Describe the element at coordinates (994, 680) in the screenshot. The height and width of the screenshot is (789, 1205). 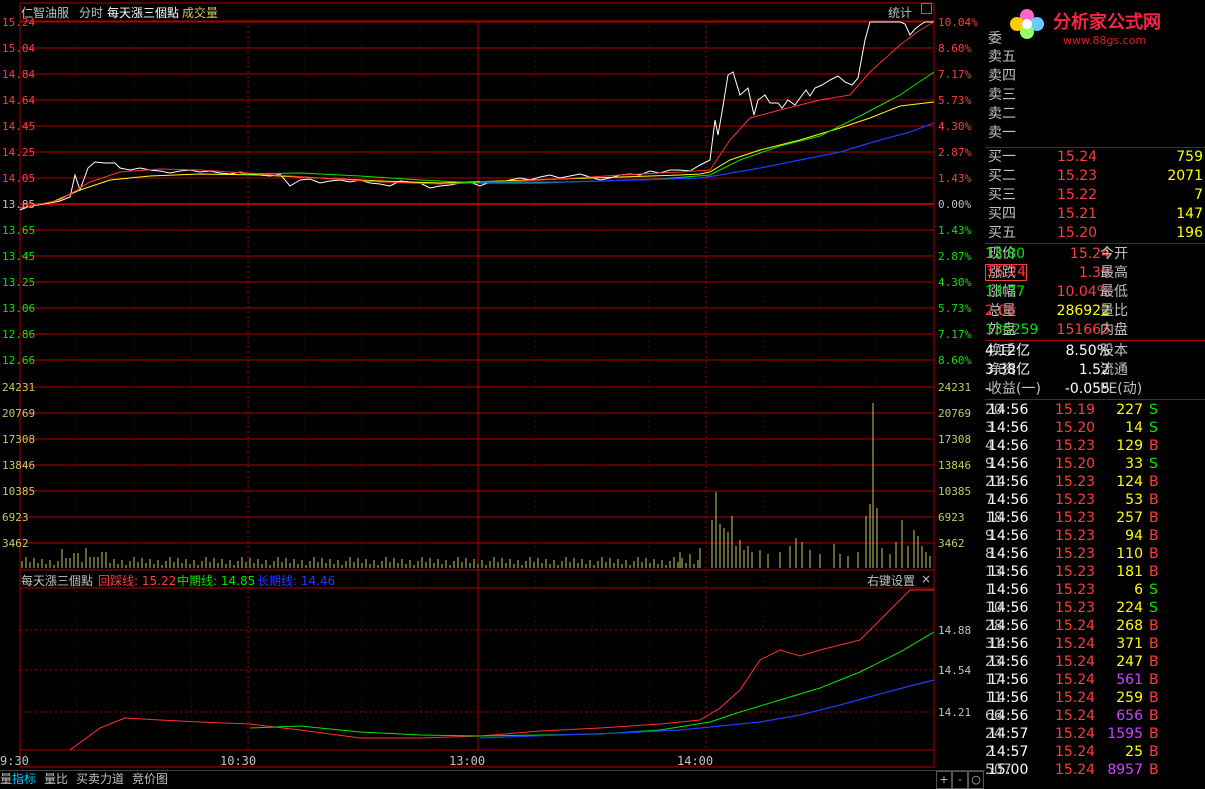
I see `tick-count: 17` at that location.